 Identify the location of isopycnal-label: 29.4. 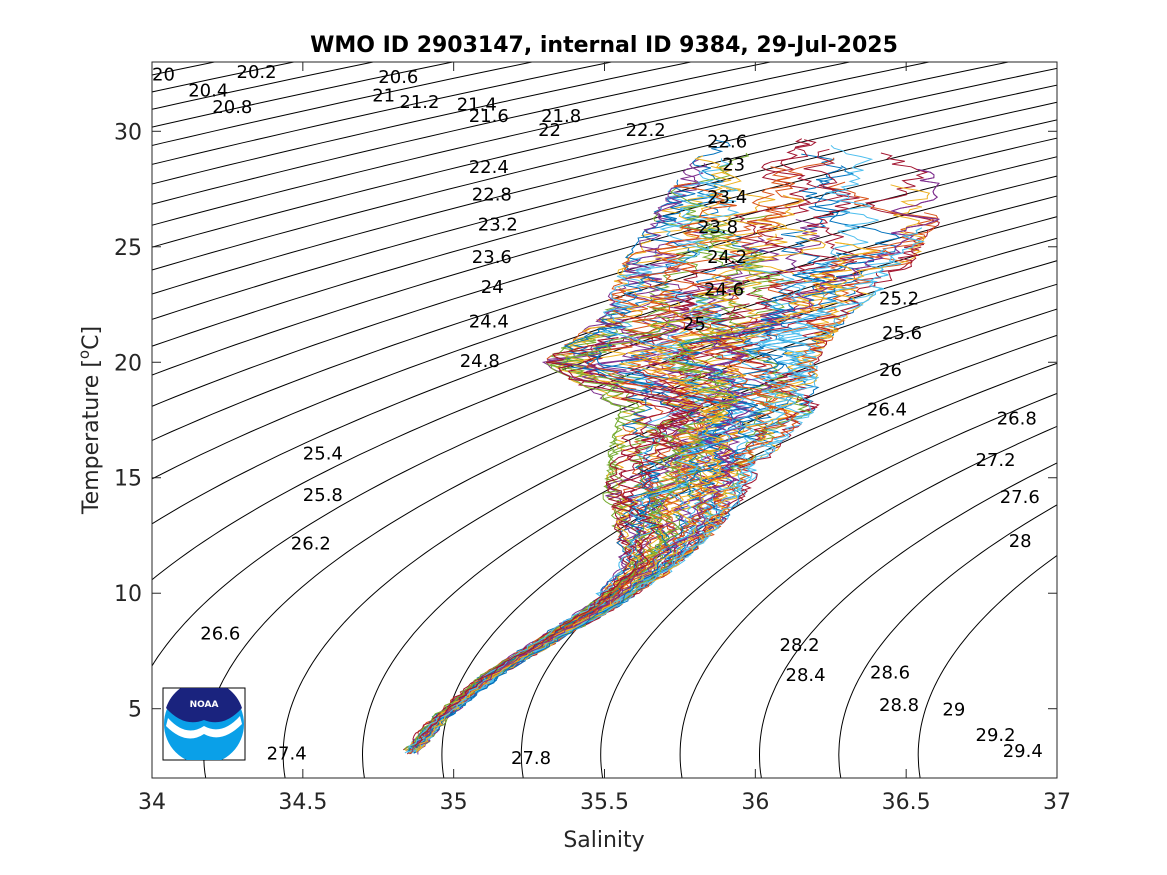
(1023, 751).